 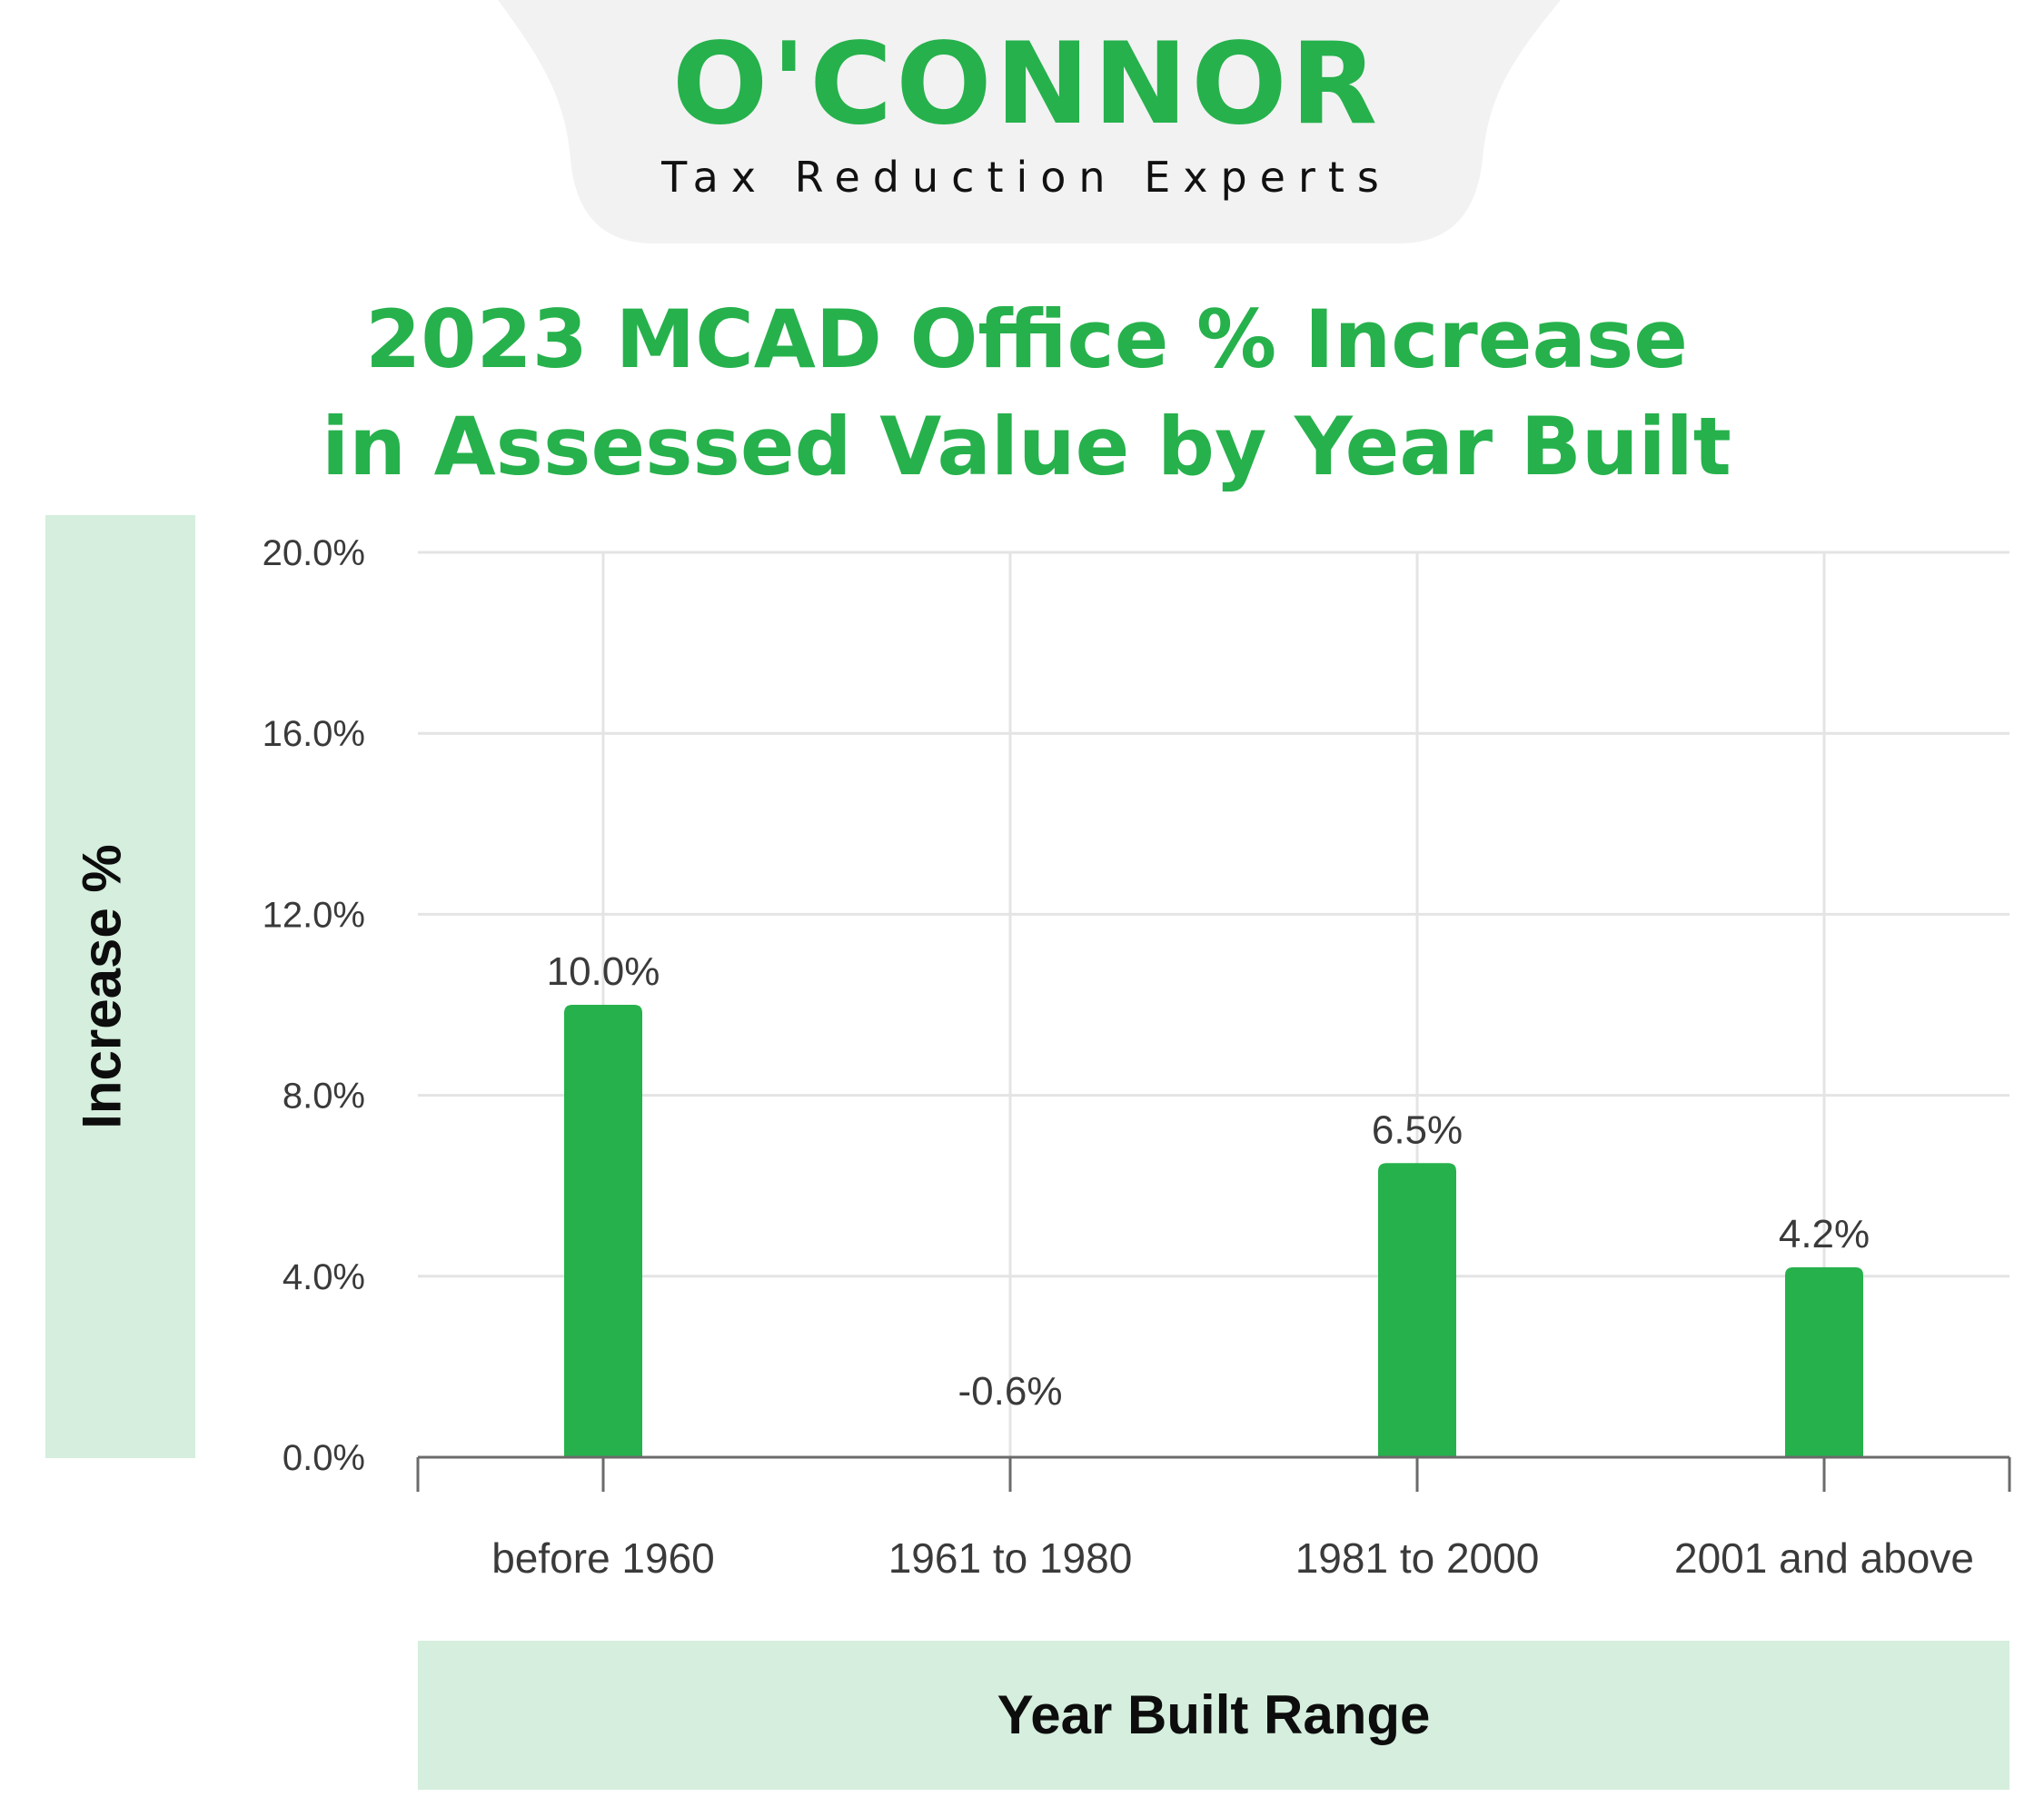 What do you see at coordinates (314, 734) in the screenshot?
I see `y-tick-label: 16.0%` at bounding box center [314, 734].